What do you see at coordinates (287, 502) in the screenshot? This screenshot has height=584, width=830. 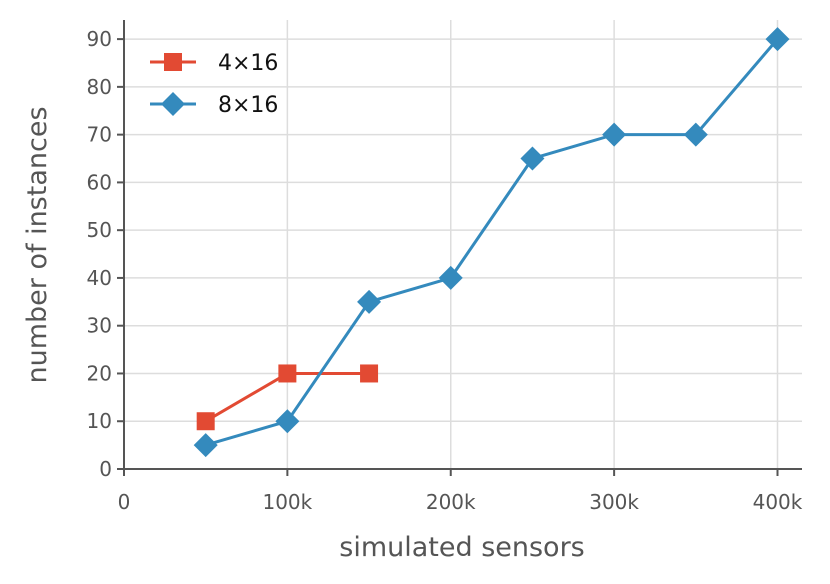 I see `x-tick-label: 100k` at bounding box center [287, 502].